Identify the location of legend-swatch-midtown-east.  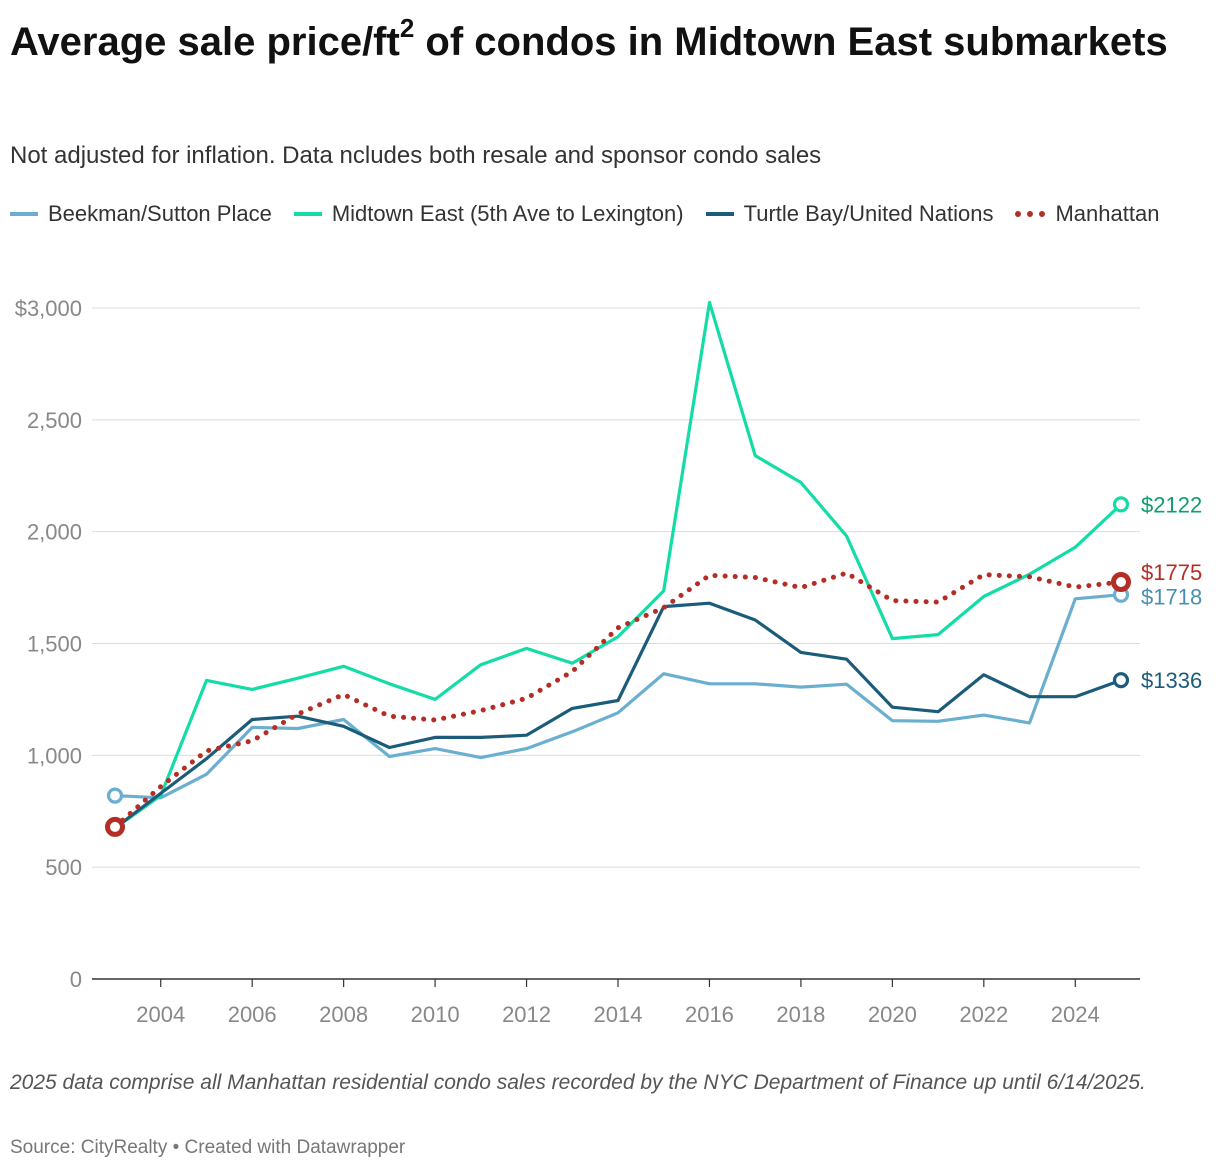
(307, 214).